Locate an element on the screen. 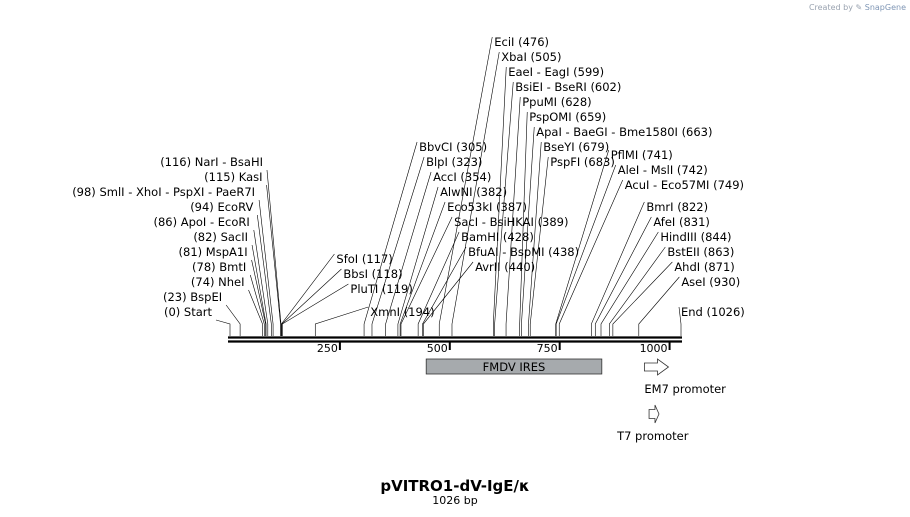 Image resolution: width=910 pixels, height=517 pixels. enzyme-name: AvrII is located at coordinates (489, 267).